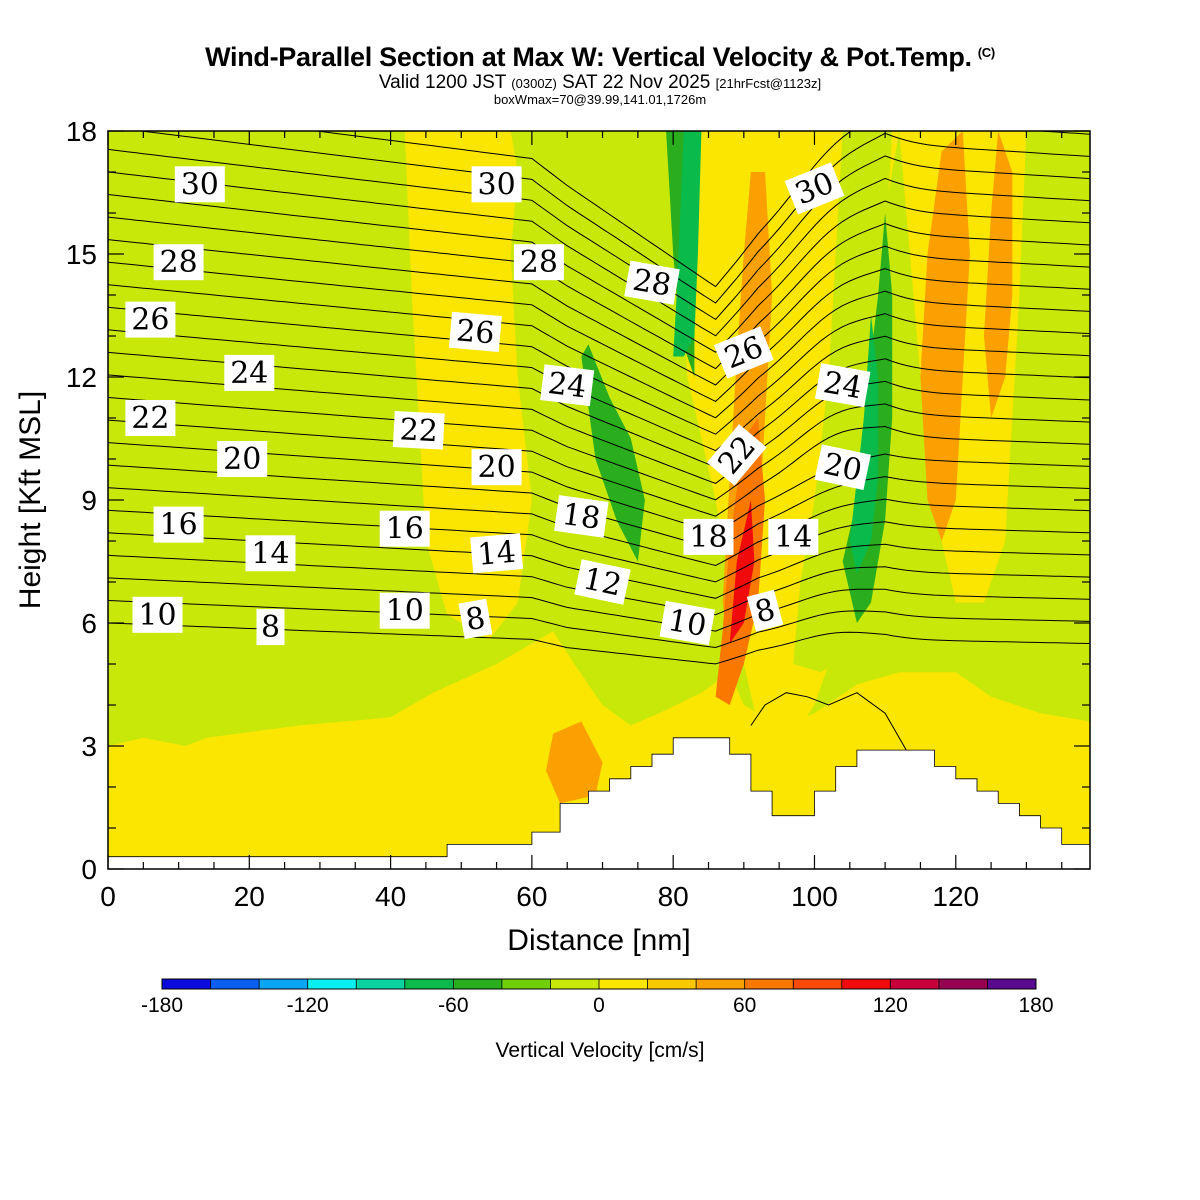 This screenshot has width=1200, height=1200. Describe the element at coordinates (890, 1005) in the screenshot. I see `colorbar-tick-label: 120` at that location.